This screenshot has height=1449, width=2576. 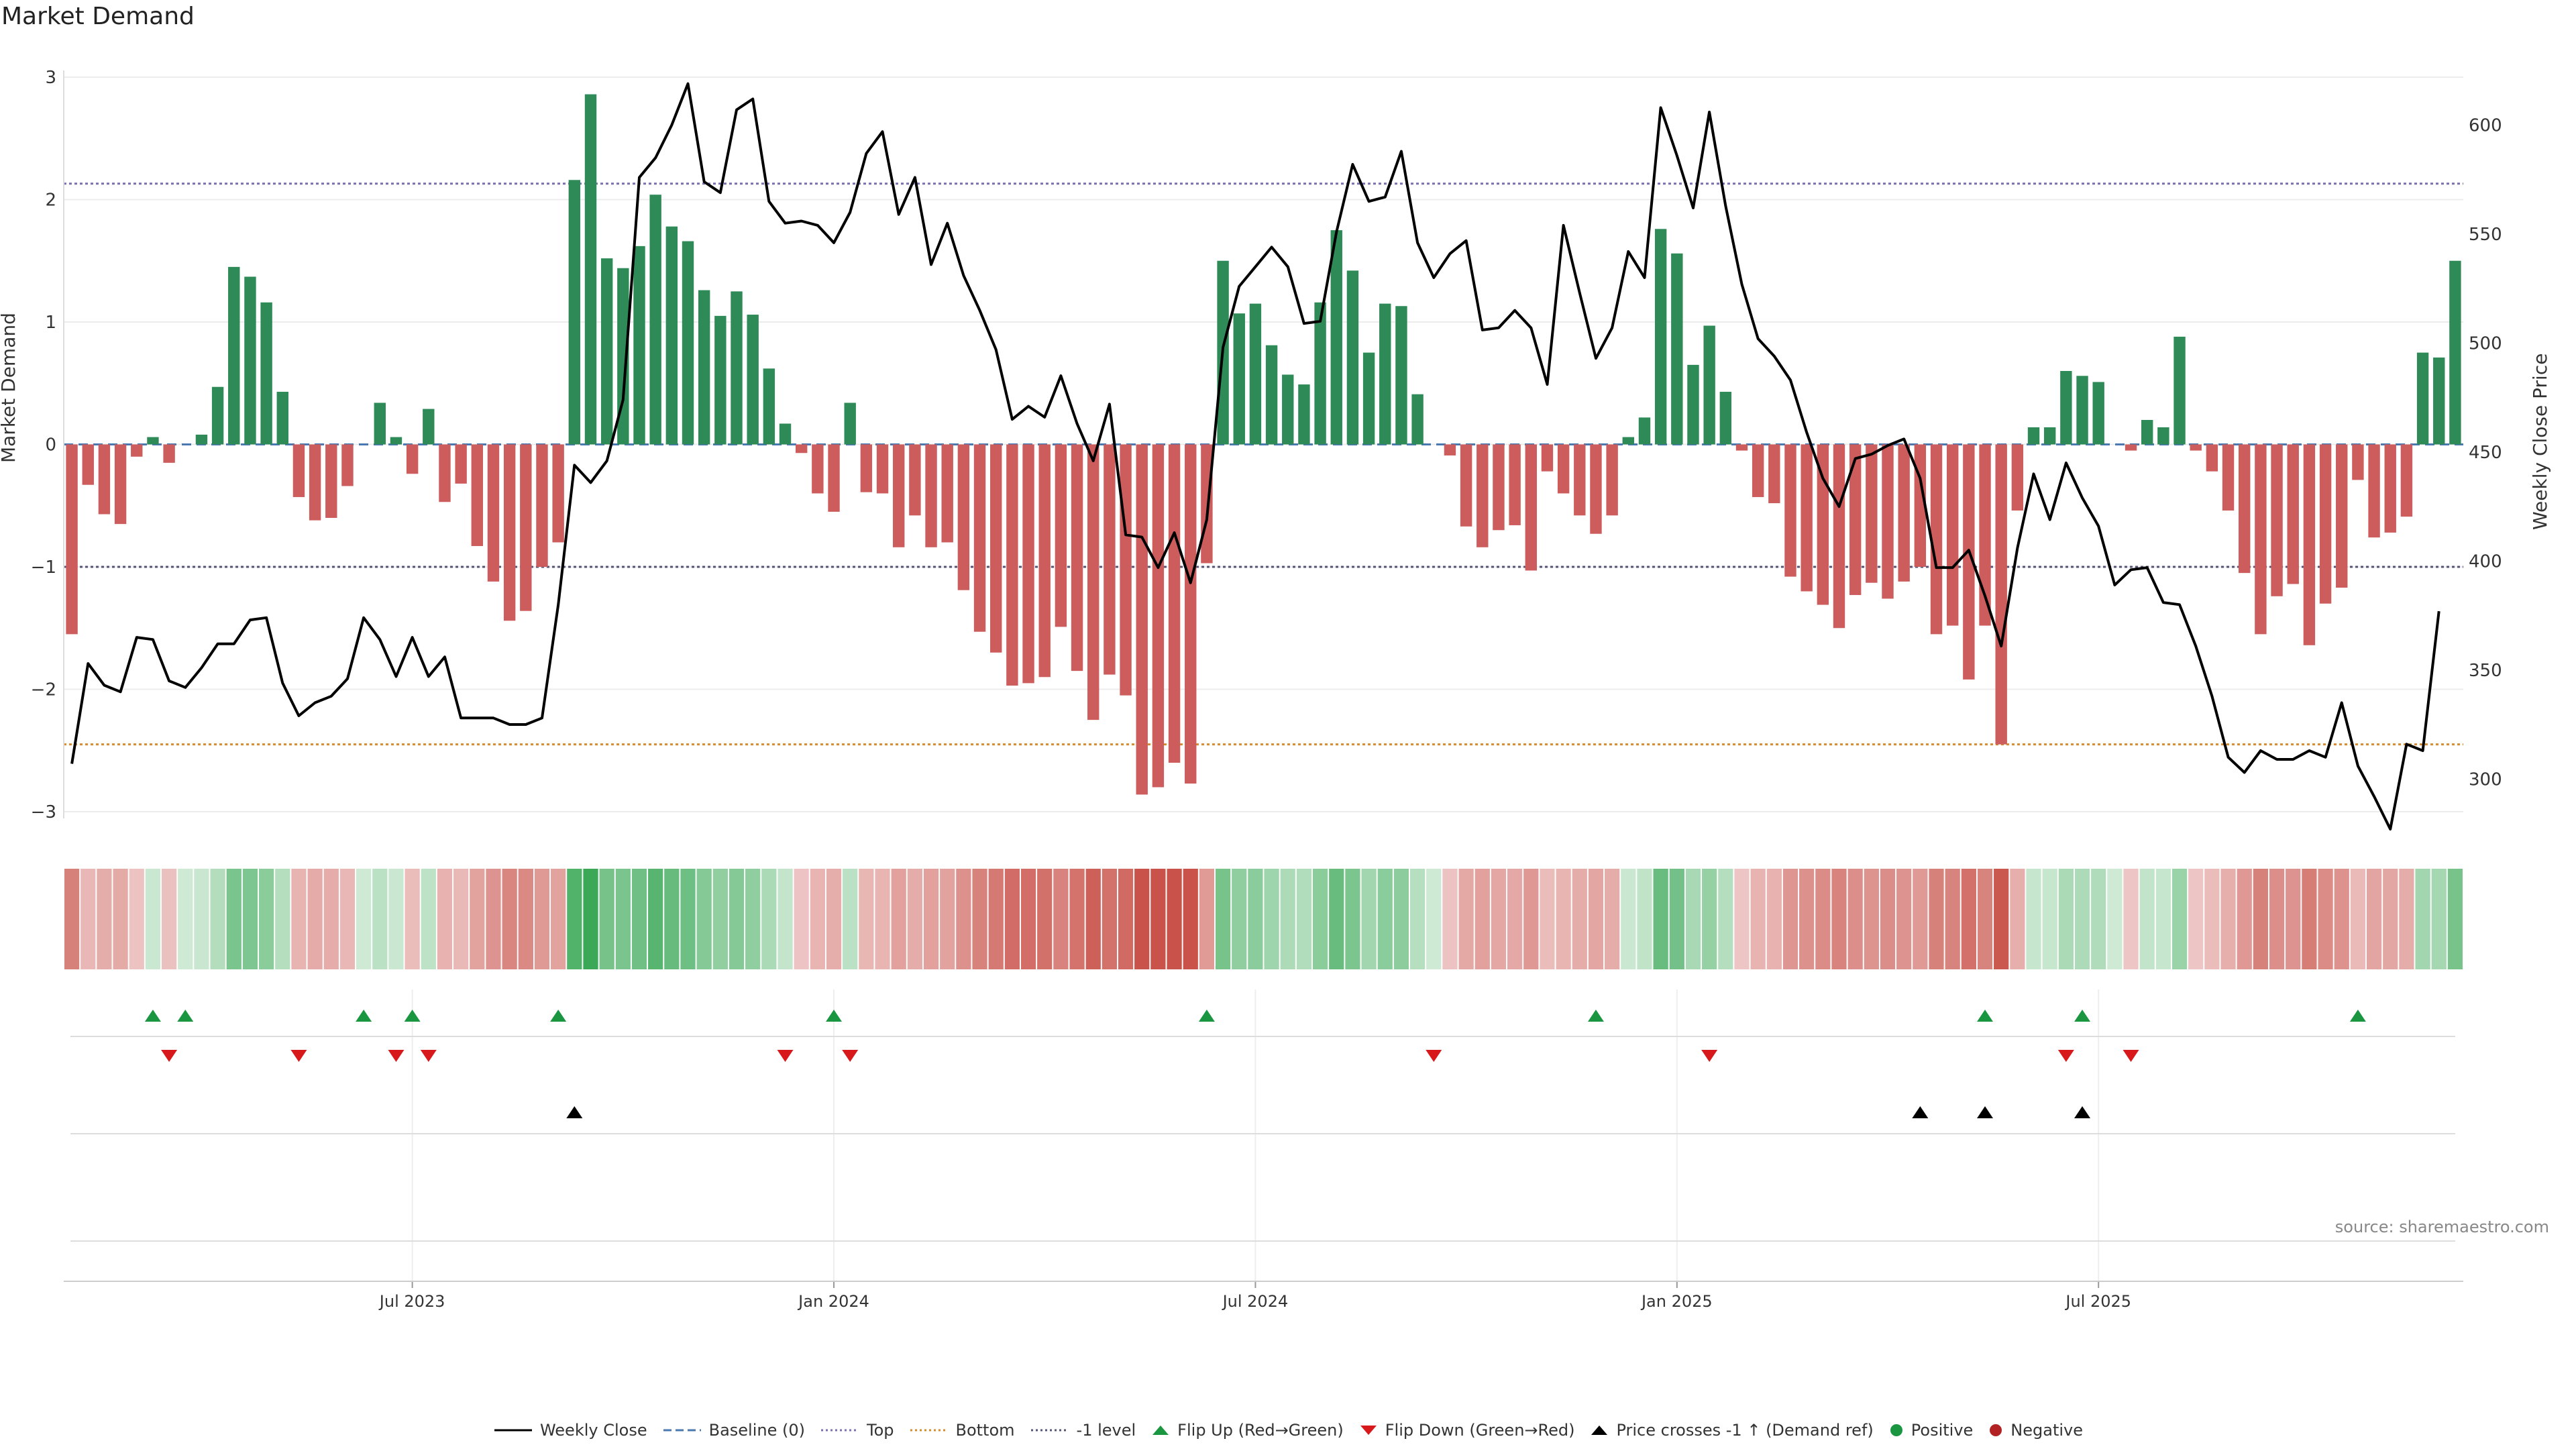 What do you see at coordinates (2357, 1016) in the screenshot?
I see `flip-up-marker` at bounding box center [2357, 1016].